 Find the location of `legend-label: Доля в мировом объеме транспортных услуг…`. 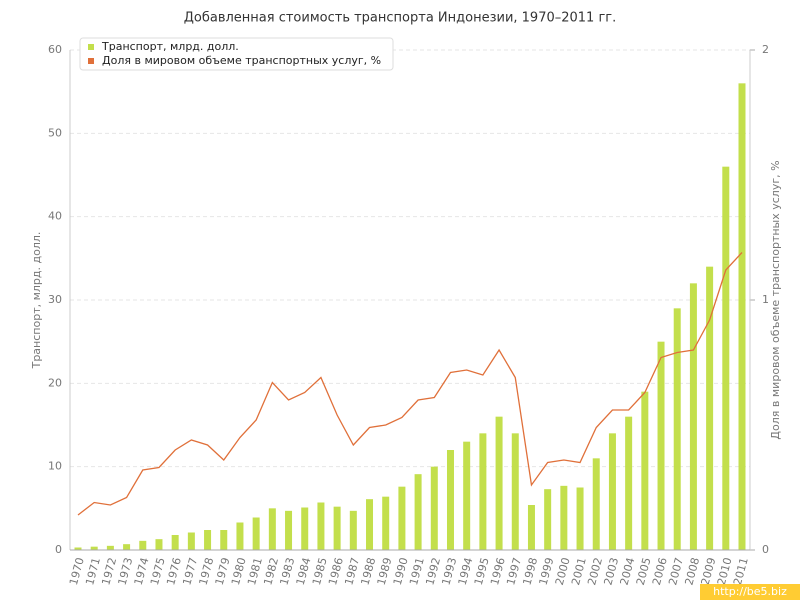

legend-label: Доля в мировом объеме транспортных услуг… is located at coordinates (241, 60).